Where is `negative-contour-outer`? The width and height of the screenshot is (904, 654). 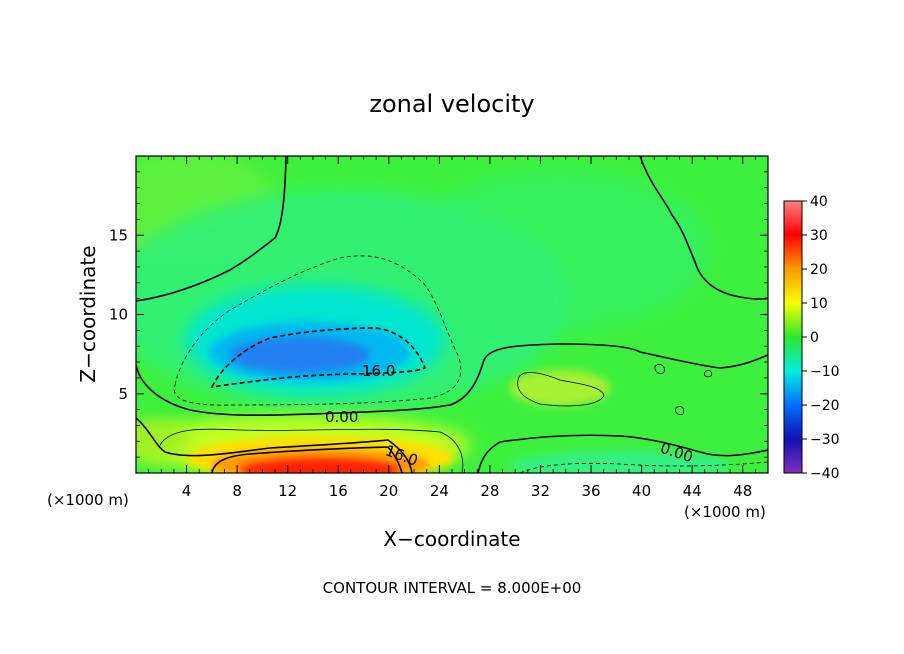
negative-contour-outer is located at coordinates (317, 330).